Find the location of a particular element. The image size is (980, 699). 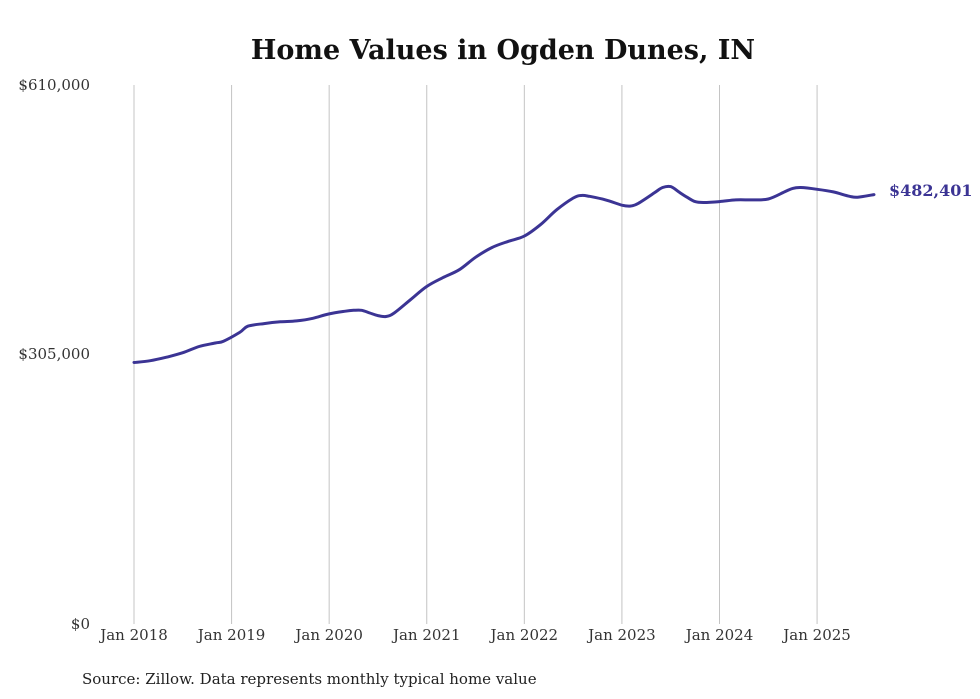

y-axis: $0 $305,000 $610,000 is located at coordinates (54, 354).